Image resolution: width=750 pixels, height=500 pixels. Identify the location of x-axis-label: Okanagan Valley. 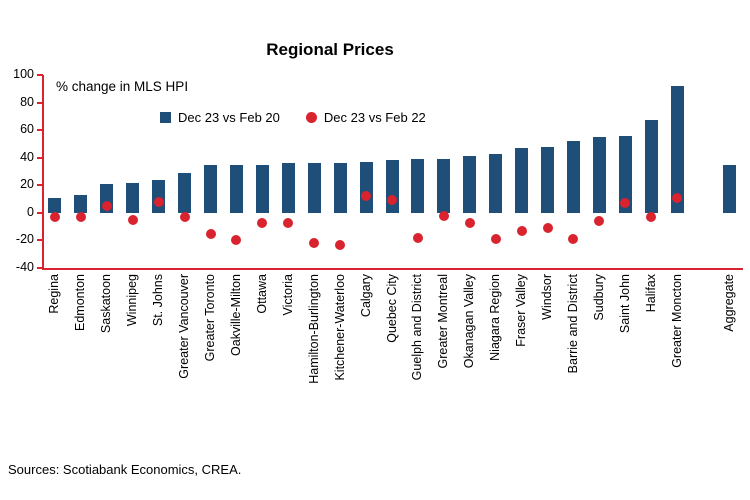
(469, 321).